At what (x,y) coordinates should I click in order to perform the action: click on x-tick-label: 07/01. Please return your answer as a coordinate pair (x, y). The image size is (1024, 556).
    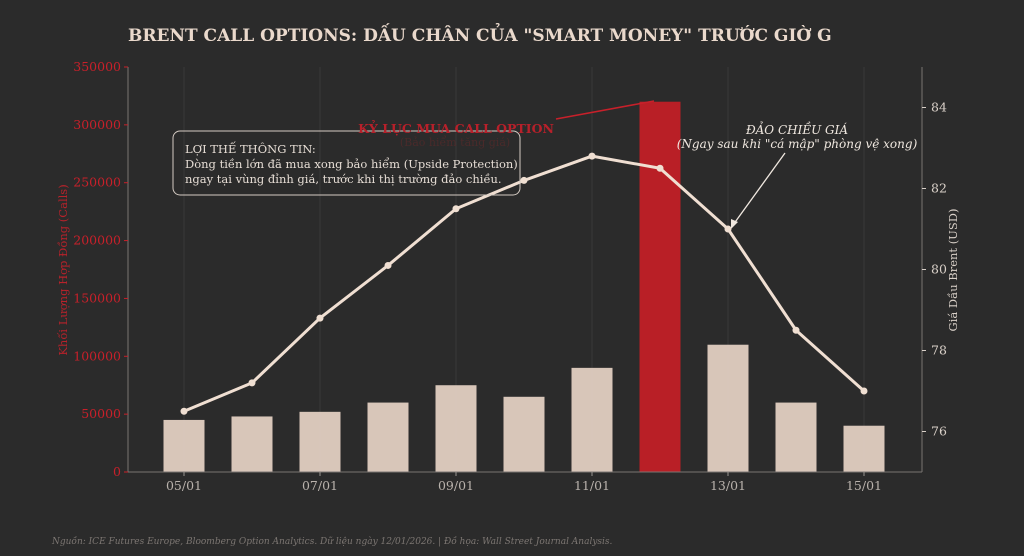
    Looking at the image, I should click on (320, 485).